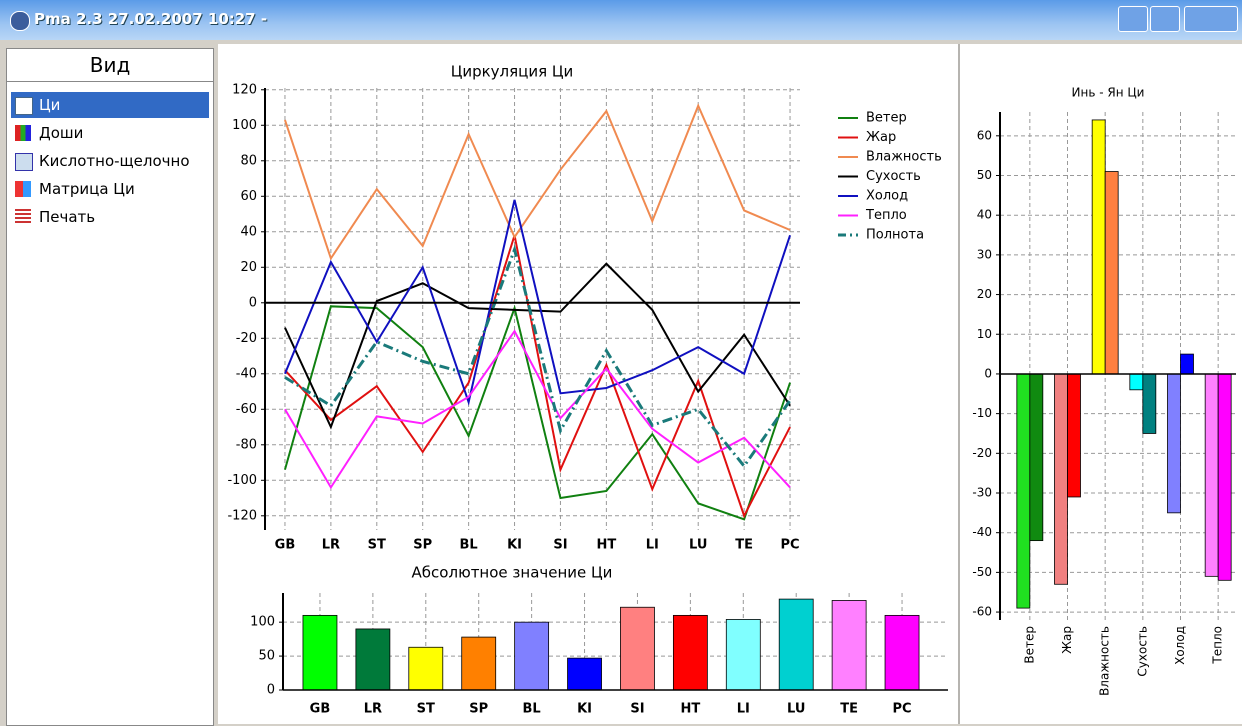  Describe the element at coordinates (110, 65) in the screenshot. I see `sidebar-header: Вид` at that location.